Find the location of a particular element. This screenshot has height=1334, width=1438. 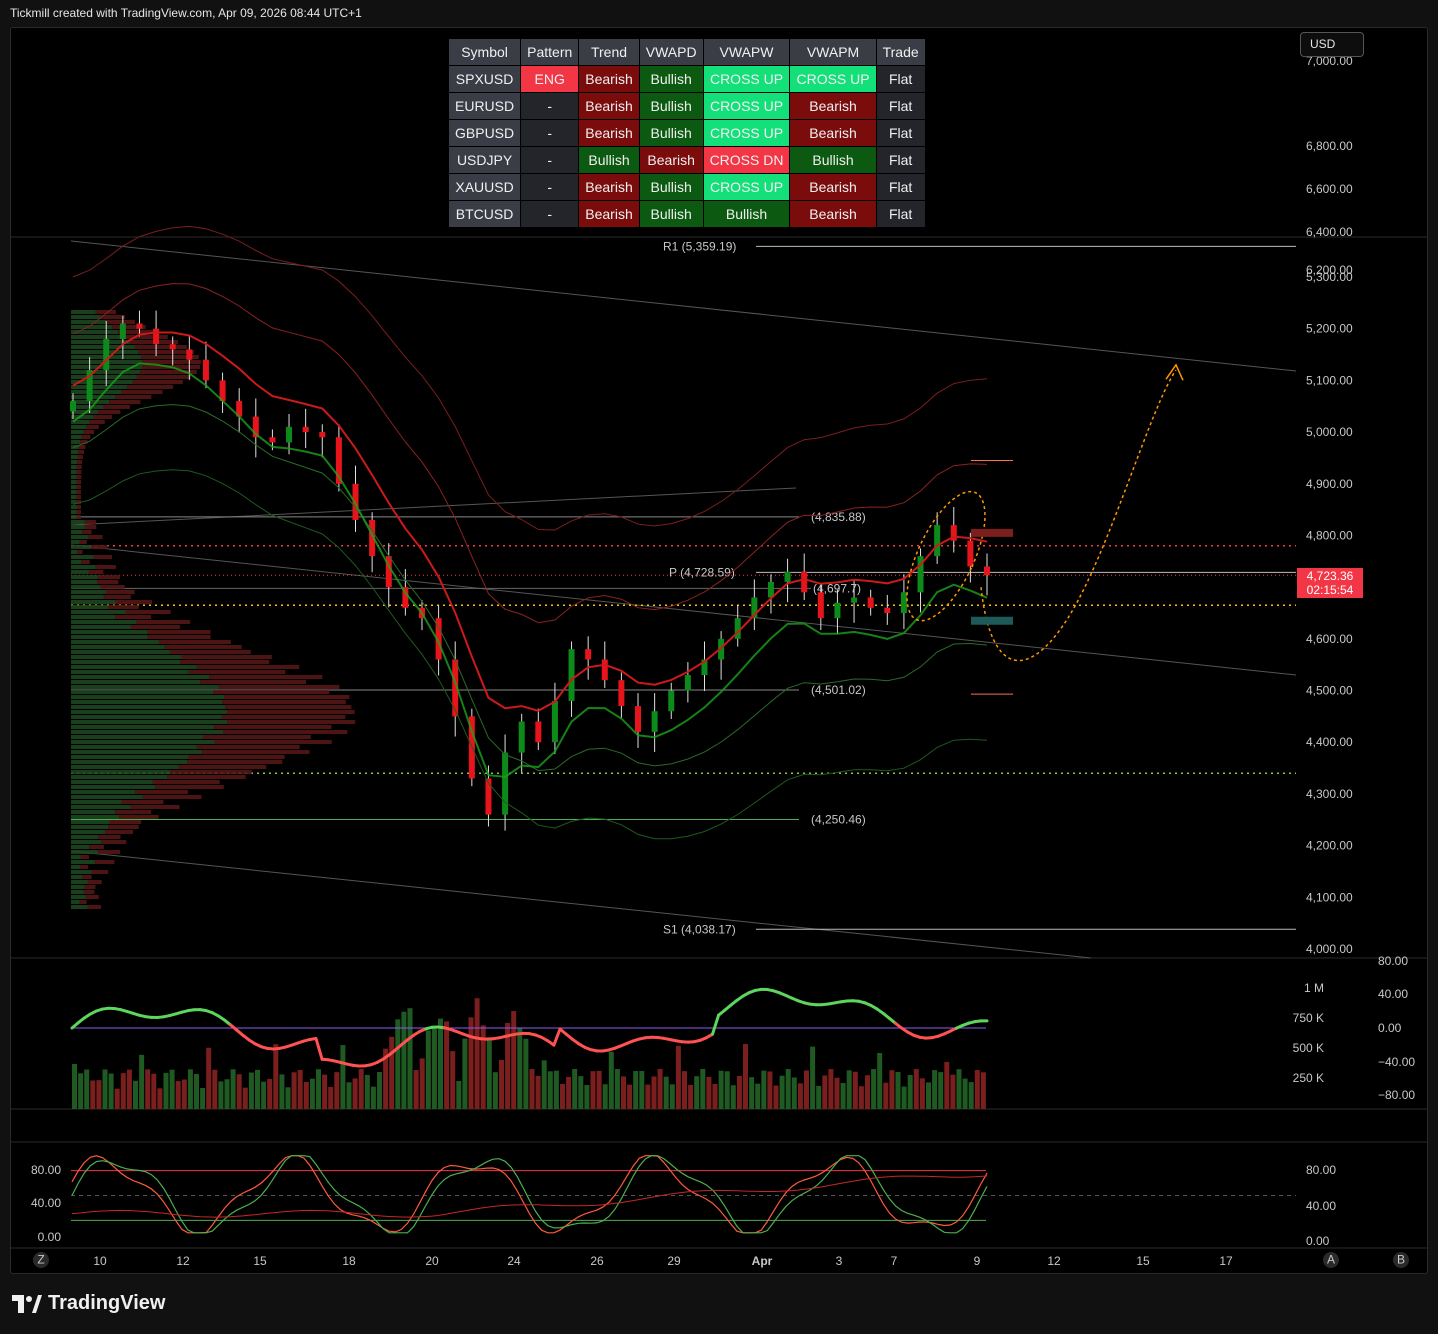

axis-button-b is located at coordinates (1401, 1260).